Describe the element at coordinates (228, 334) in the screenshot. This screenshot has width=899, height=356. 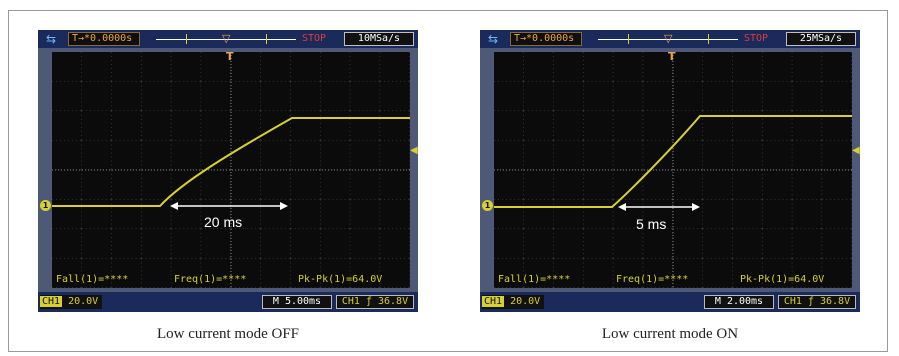
I see `panel-caption: Low current mode OFF` at that location.